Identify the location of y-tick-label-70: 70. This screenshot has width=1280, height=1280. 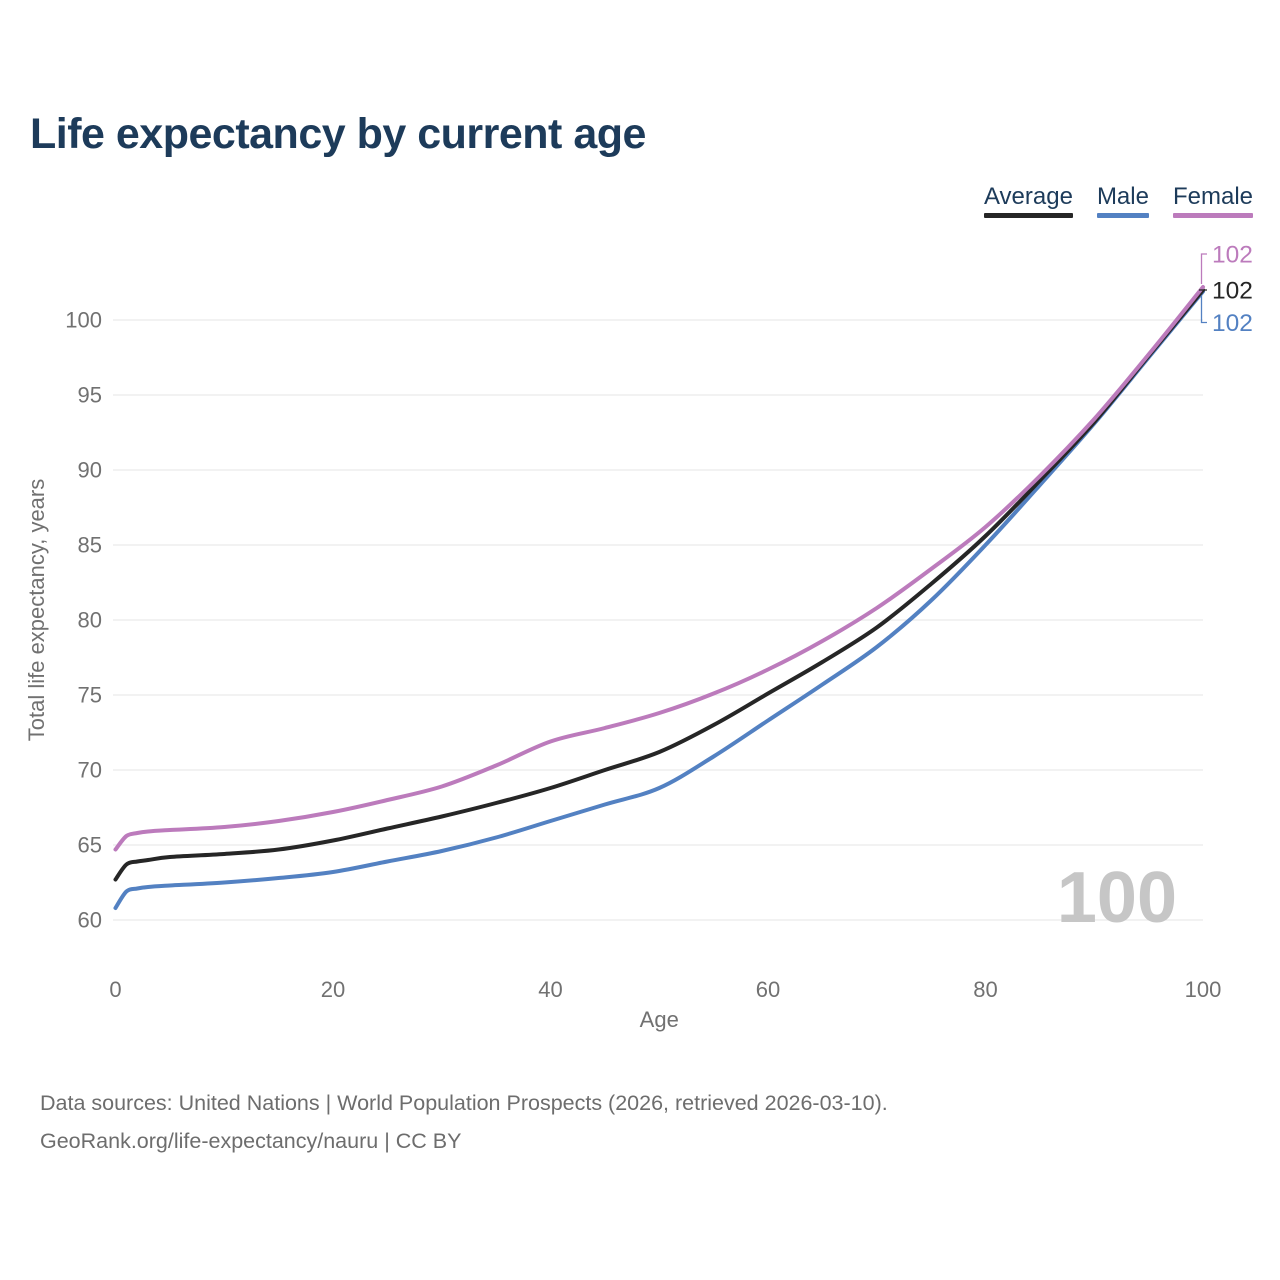
(90, 770).